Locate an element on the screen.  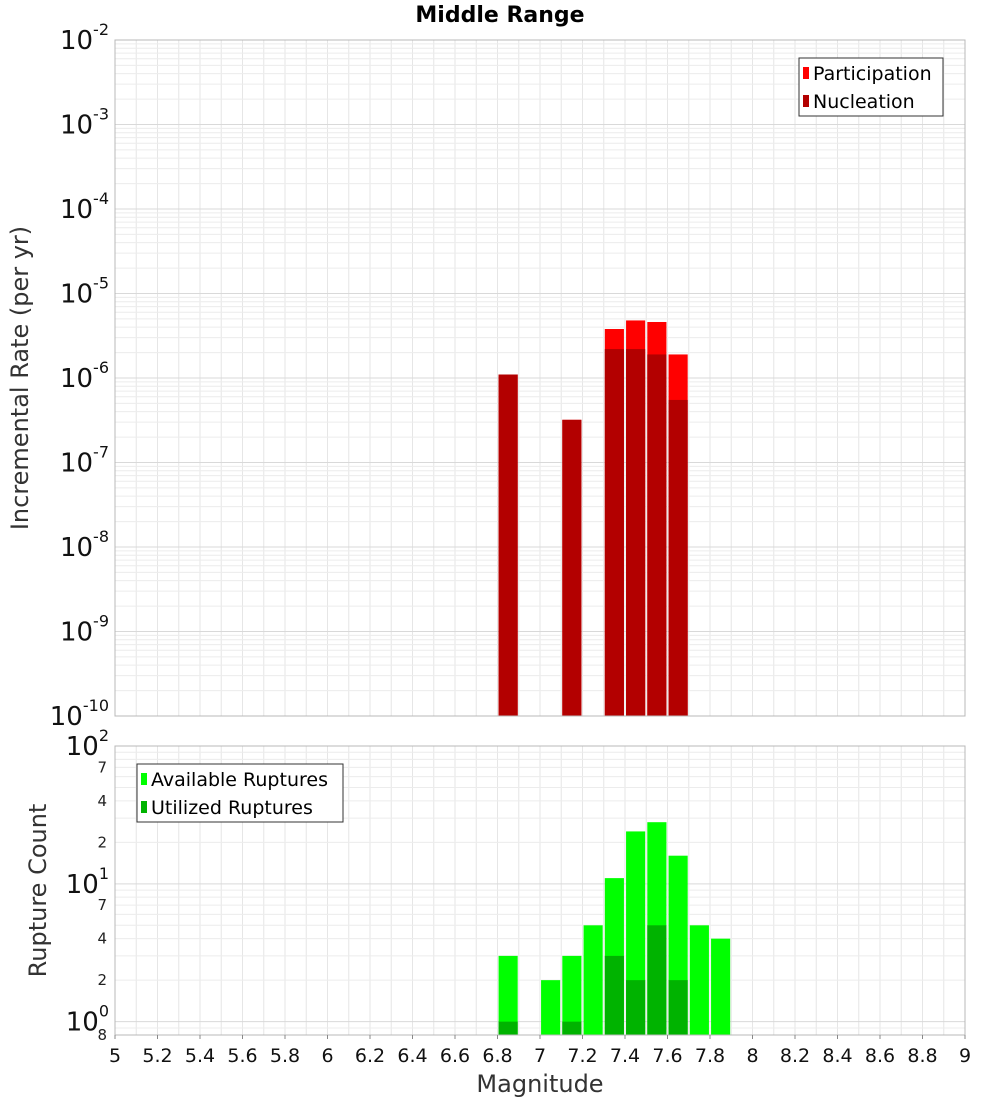
x-tick-label: 7.2 is located at coordinates (582, 1056).